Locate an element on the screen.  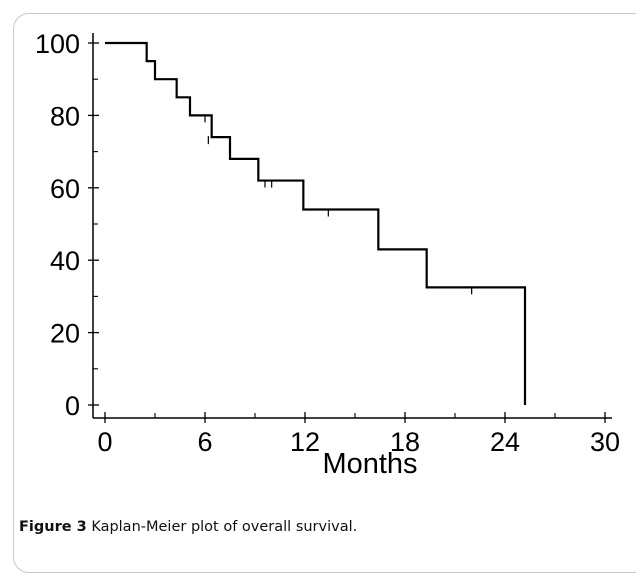
x-tick-label: 6 is located at coordinates (204, 442).